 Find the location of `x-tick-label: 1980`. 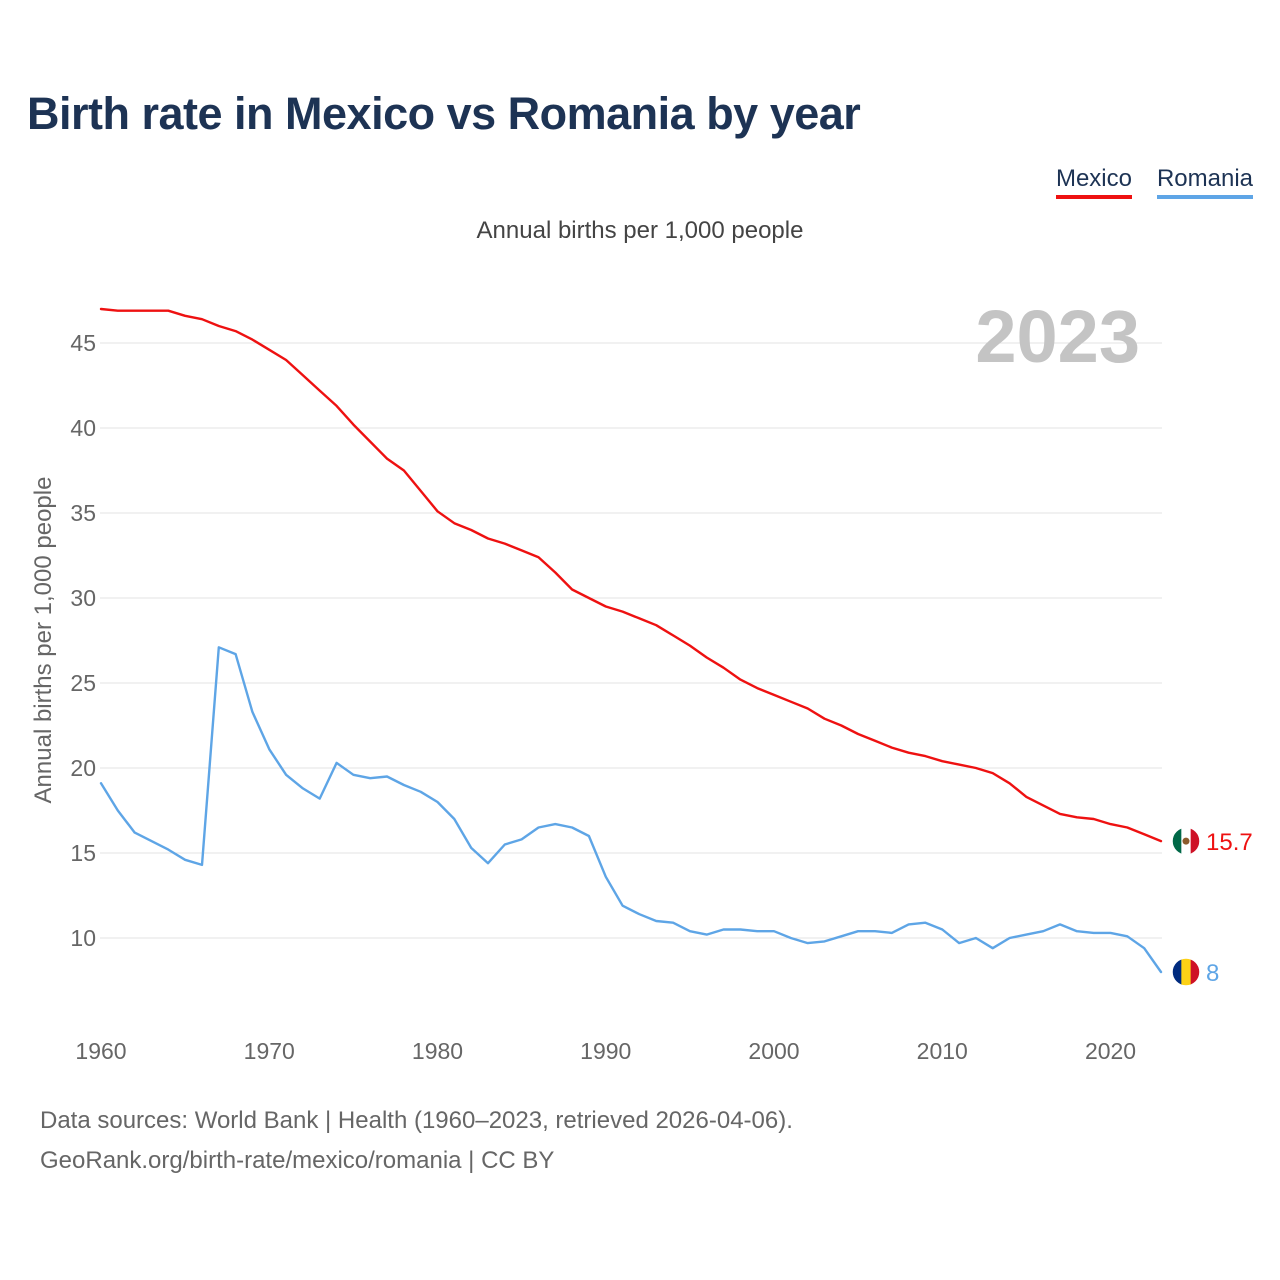

x-tick-label: 1980 is located at coordinates (437, 1051).